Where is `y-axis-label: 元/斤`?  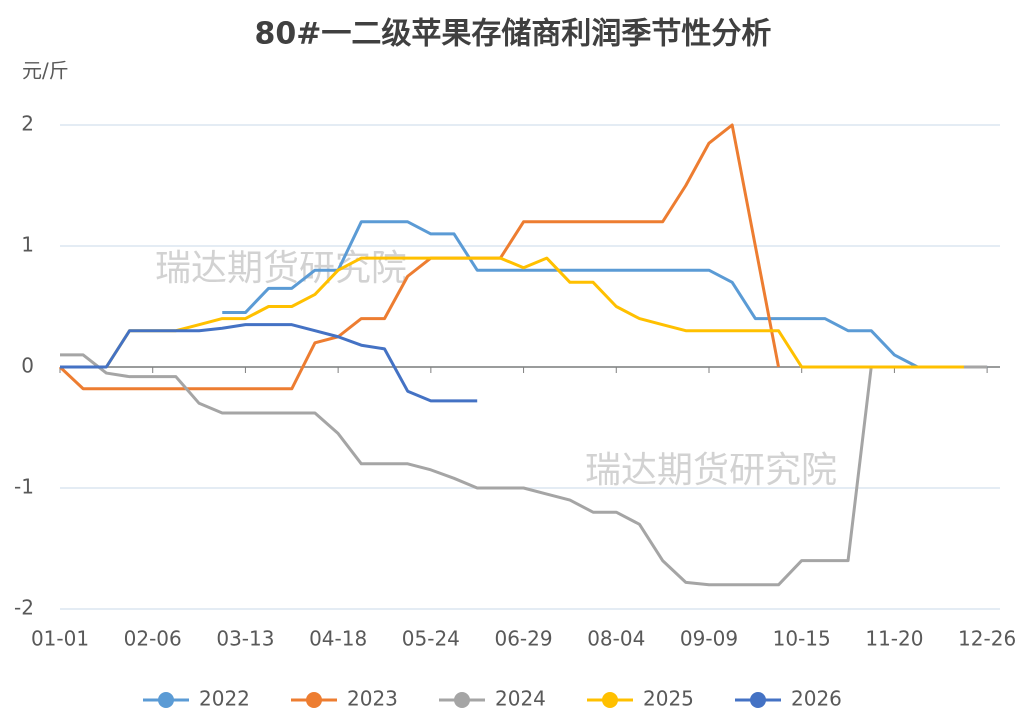 y-axis-label: 元/斤 is located at coordinates (45, 71).